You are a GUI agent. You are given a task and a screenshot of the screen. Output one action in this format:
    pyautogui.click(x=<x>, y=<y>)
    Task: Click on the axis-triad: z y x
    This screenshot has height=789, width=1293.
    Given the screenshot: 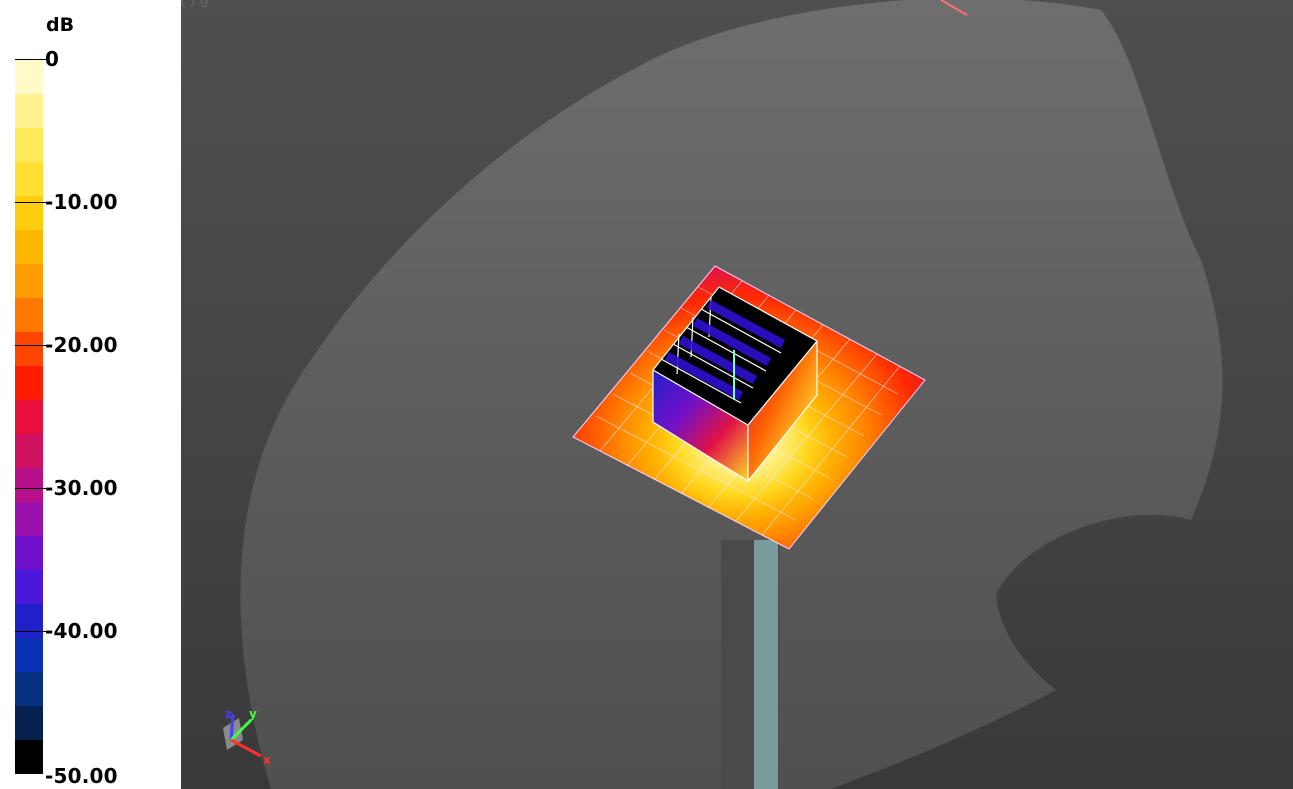 What is the action you would take?
    pyautogui.click(x=247, y=737)
    